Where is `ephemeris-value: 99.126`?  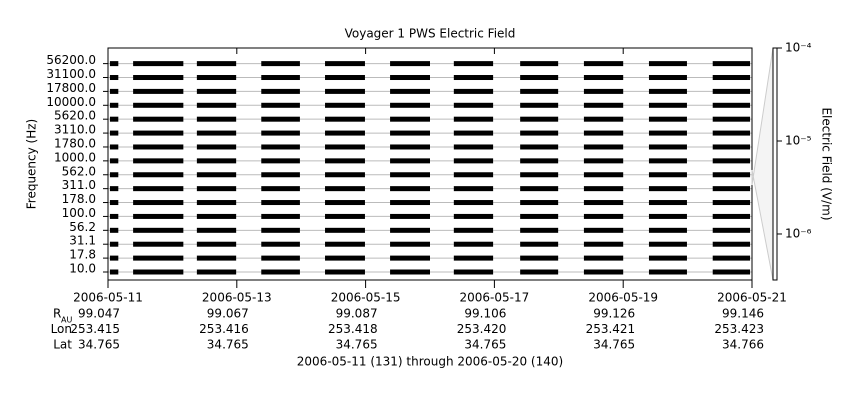
ephemeris-value: 99.126 is located at coordinates (614, 314).